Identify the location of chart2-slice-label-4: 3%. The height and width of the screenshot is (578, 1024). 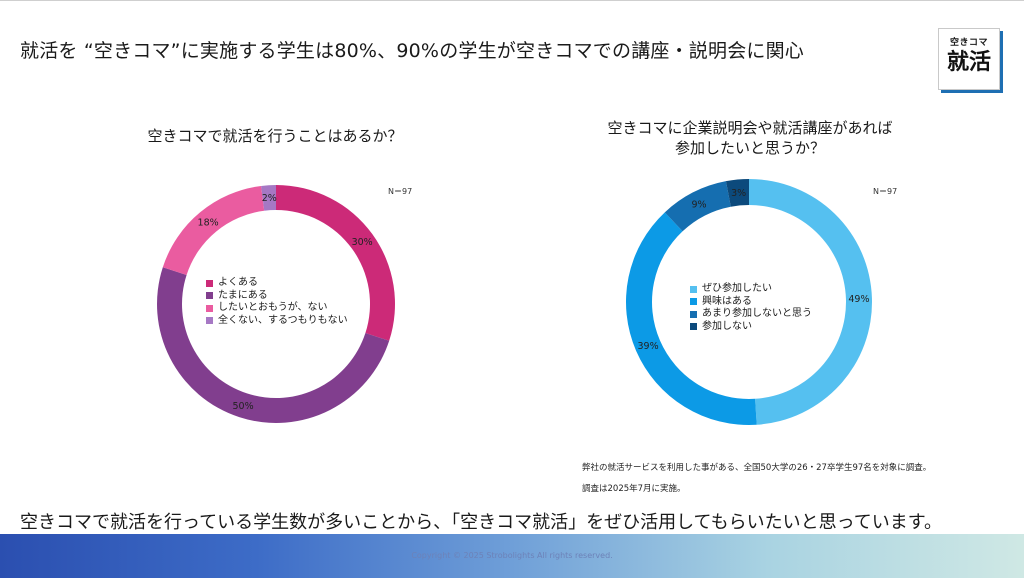
(738, 193).